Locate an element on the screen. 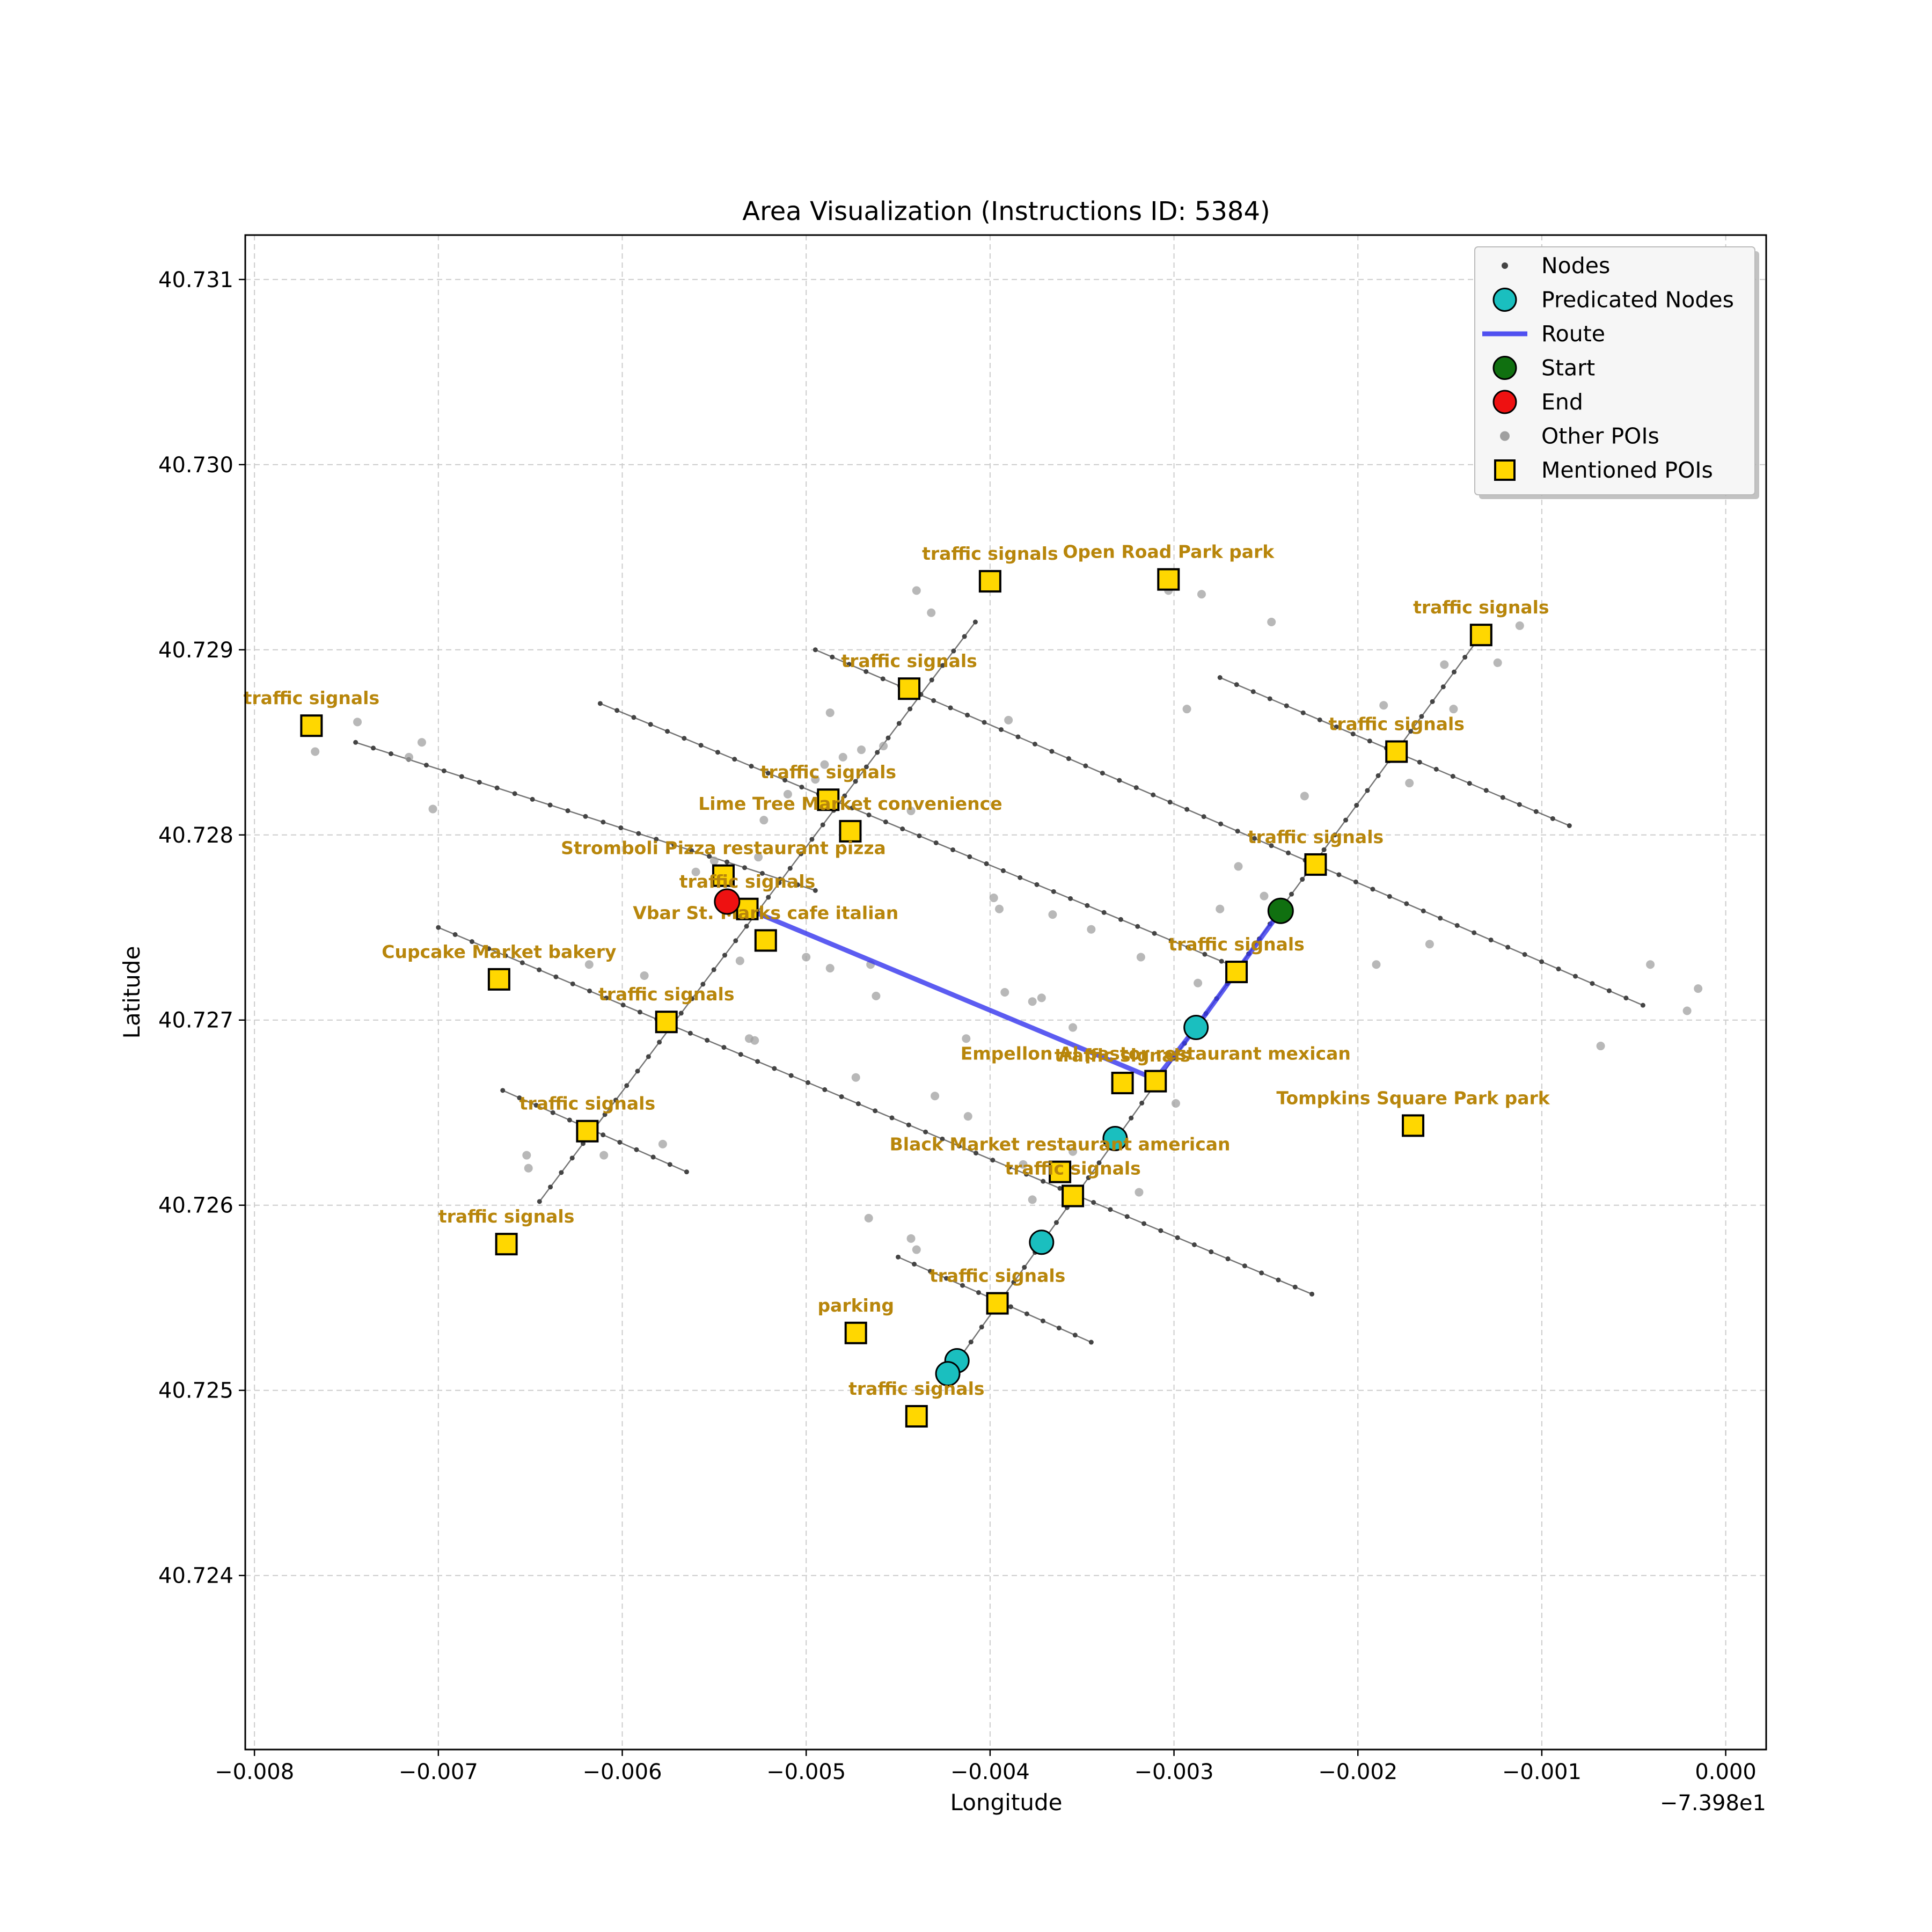  legend-label: Other POIs is located at coordinates (1600, 436).